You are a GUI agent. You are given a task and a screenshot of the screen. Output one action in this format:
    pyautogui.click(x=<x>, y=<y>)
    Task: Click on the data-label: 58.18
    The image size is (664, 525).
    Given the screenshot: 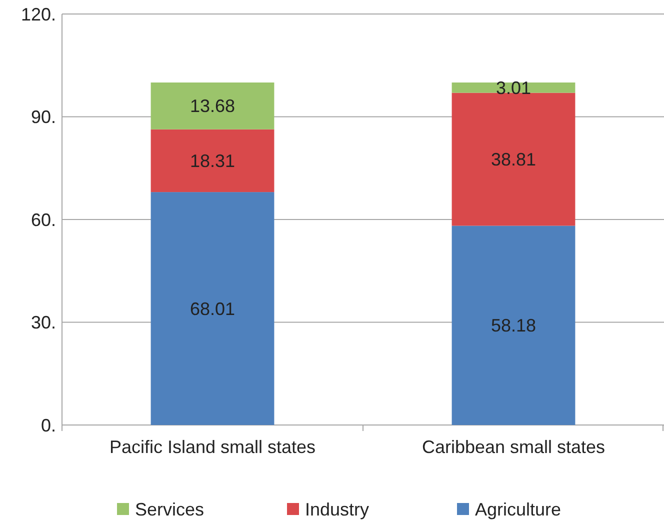 What is the action you would take?
    pyautogui.click(x=513, y=326)
    